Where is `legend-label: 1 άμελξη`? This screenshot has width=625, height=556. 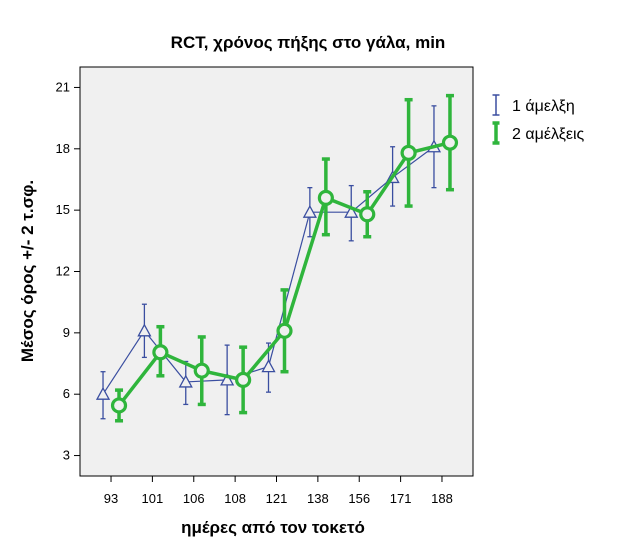
legend-label: 1 άμελξη is located at coordinates (543, 106).